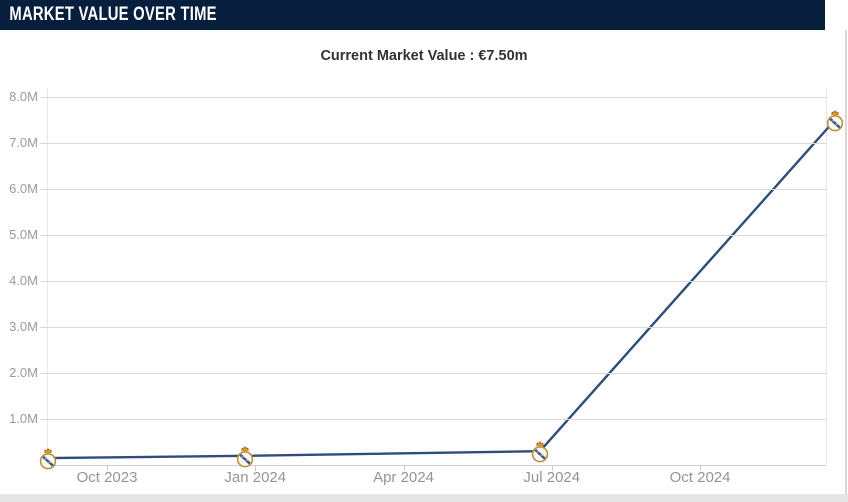 The height and width of the screenshot is (502, 848). What do you see at coordinates (424, 498) in the screenshot?
I see `next-section-edge` at bounding box center [424, 498].